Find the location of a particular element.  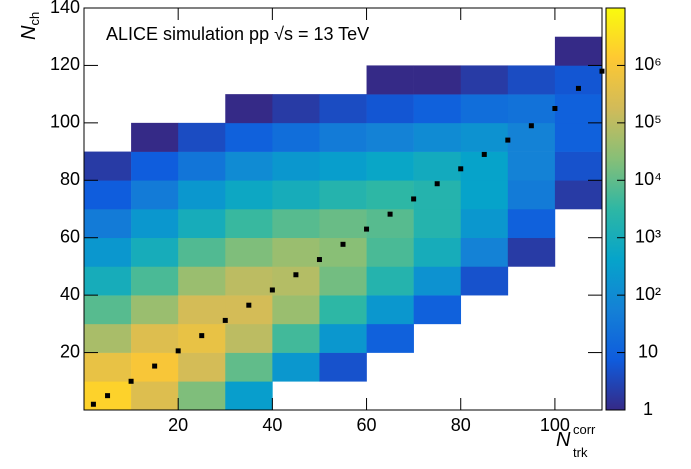

x-tick-label: 100 is located at coordinates (555, 425).